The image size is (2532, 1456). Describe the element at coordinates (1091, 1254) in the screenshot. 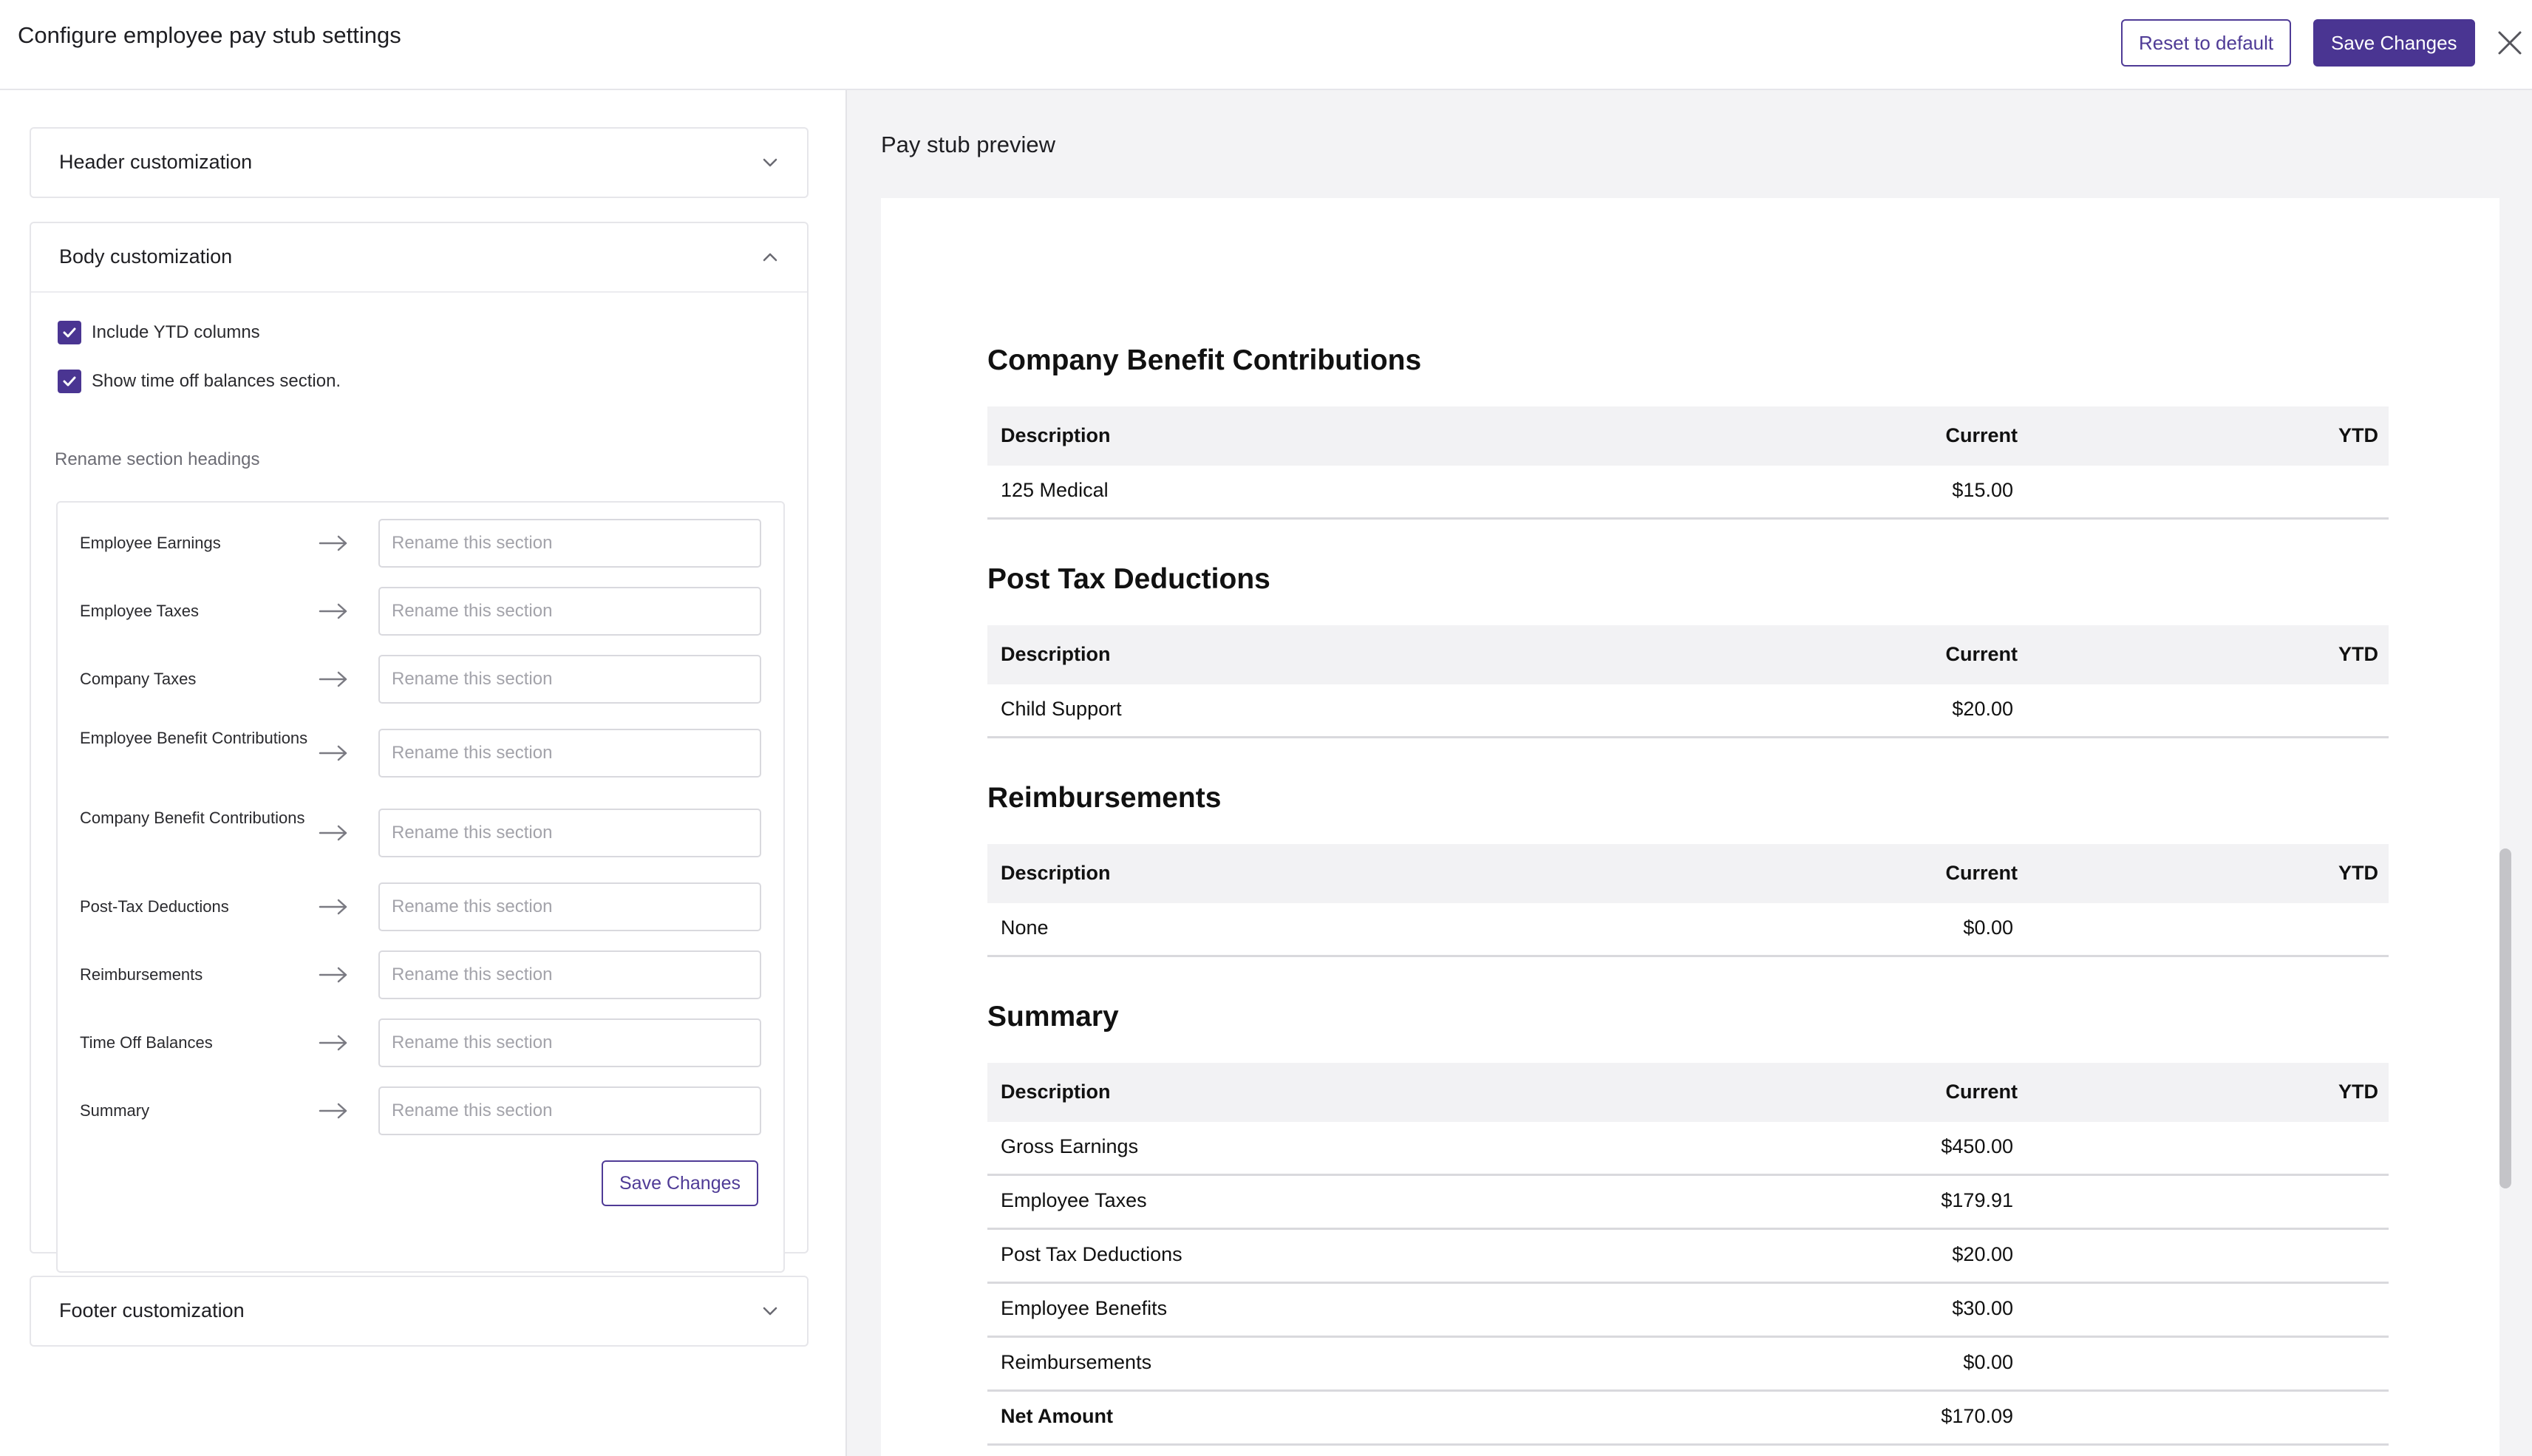

I see `row-description: Post Tax Deductions` at that location.